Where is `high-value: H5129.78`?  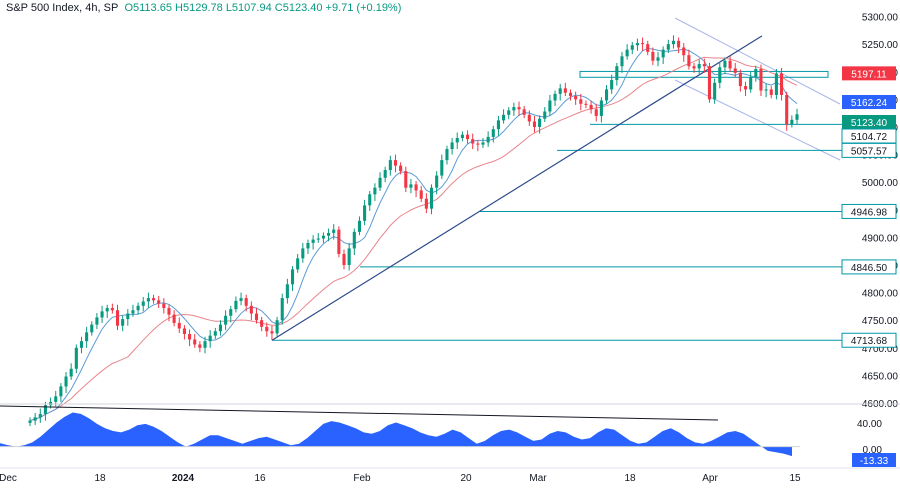 high-value: H5129.78 is located at coordinates (199, 8).